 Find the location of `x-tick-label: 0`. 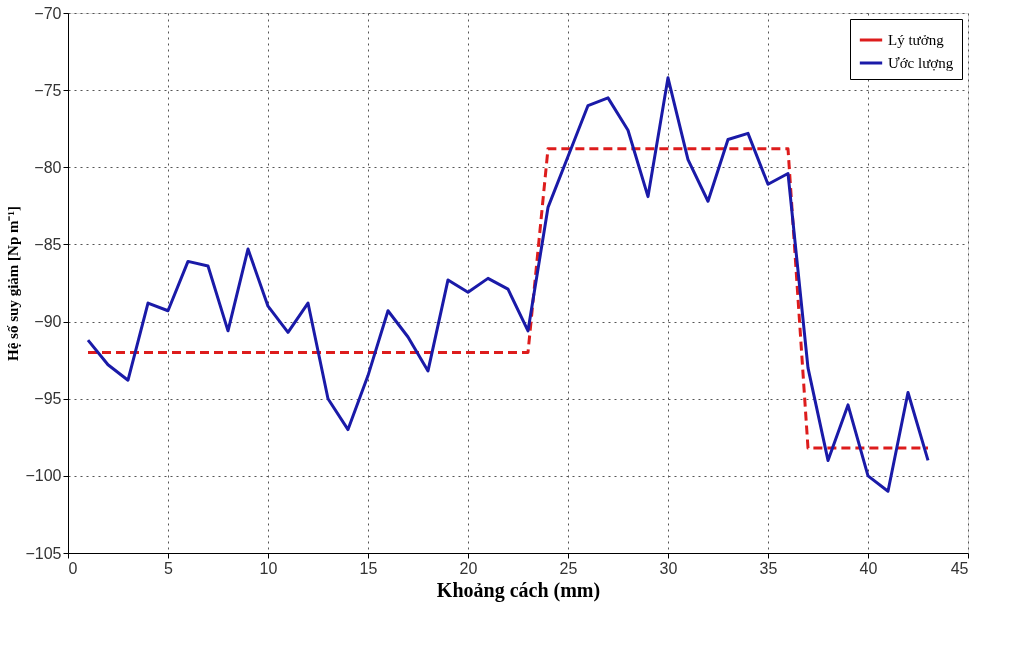

x-tick-label: 0 is located at coordinates (73, 568).